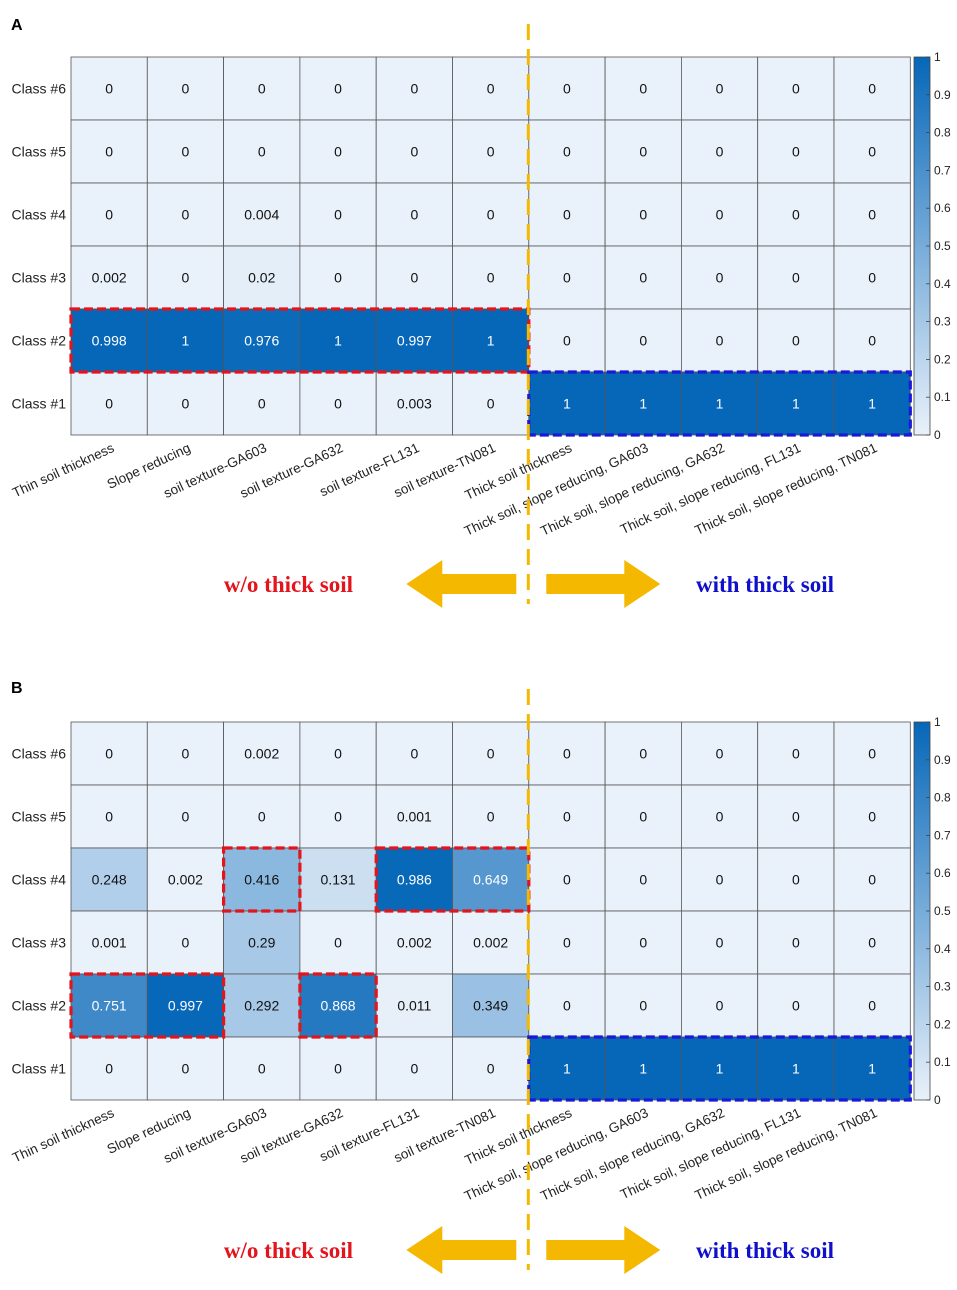 The height and width of the screenshot is (1290, 957). Describe the element at coordinates (414, 1006) in the screenshot. I see `cell-value-label: 0.011` at that location.